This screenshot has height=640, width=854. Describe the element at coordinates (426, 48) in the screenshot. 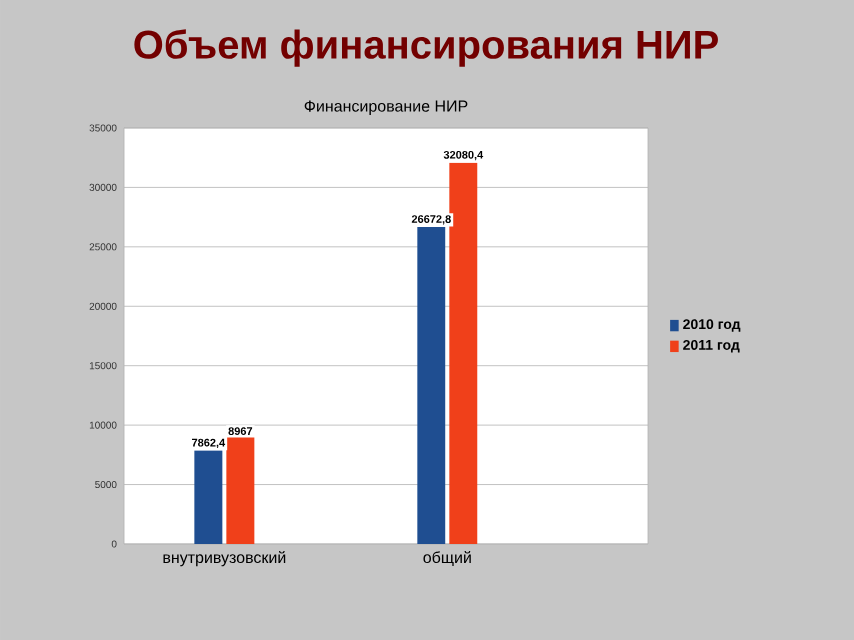

I see `chart-title: Объем финансирования НИР` at that location.